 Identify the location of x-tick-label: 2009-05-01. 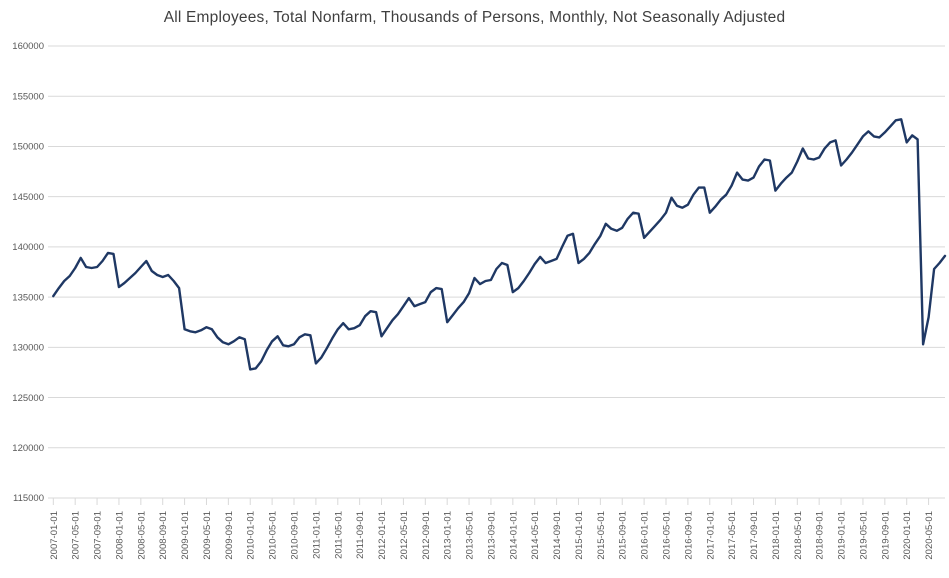
(207, 535).